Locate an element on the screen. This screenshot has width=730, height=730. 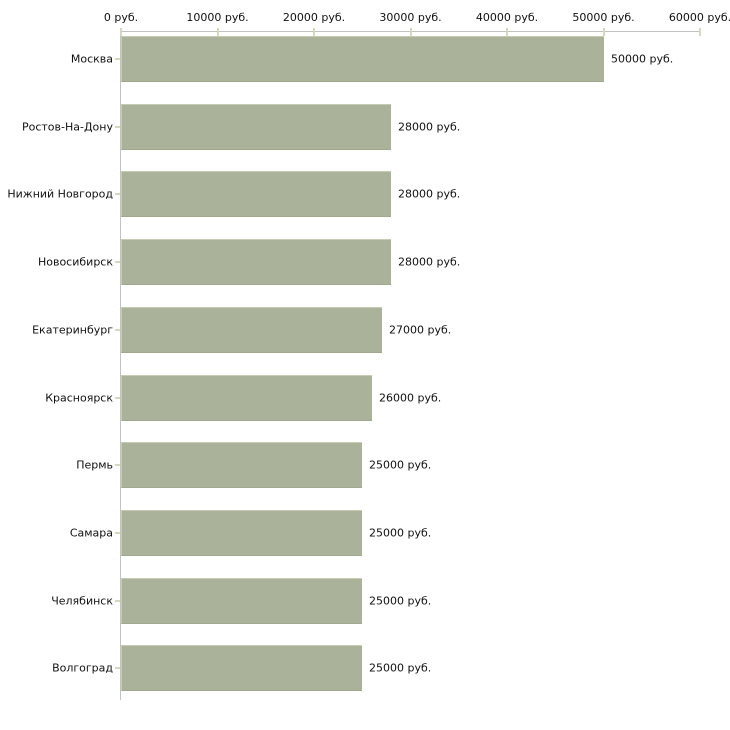
x-axis-tick-label: 50000 руб. is located at coordinates (603, 17).